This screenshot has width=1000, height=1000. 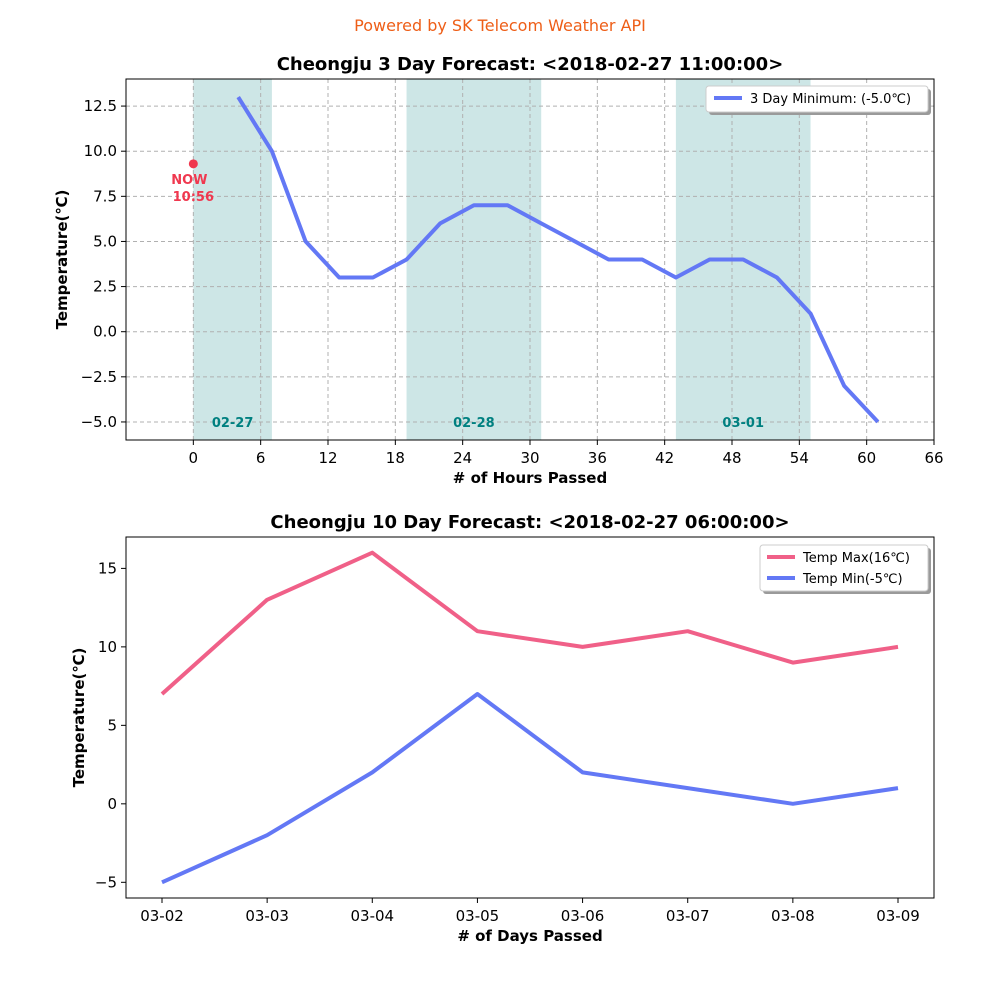 I want to click on x-tick-label: 42, so click(x=664, y=458).